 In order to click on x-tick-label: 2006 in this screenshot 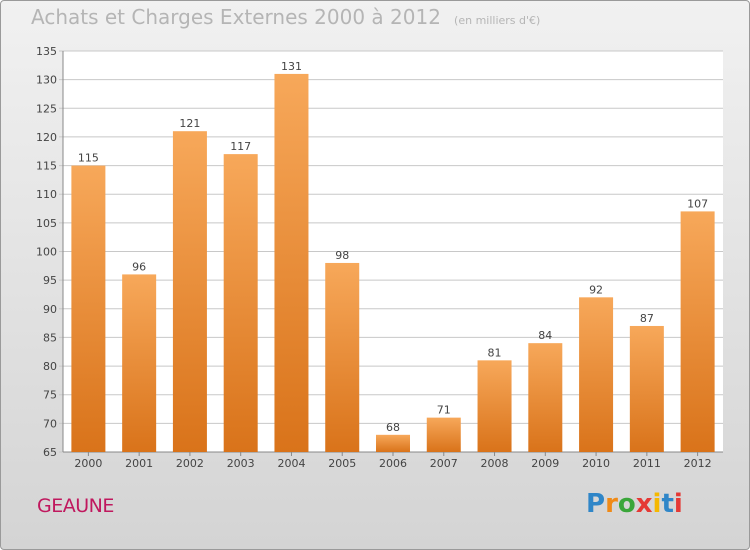, I will do `click(393, 463)`.